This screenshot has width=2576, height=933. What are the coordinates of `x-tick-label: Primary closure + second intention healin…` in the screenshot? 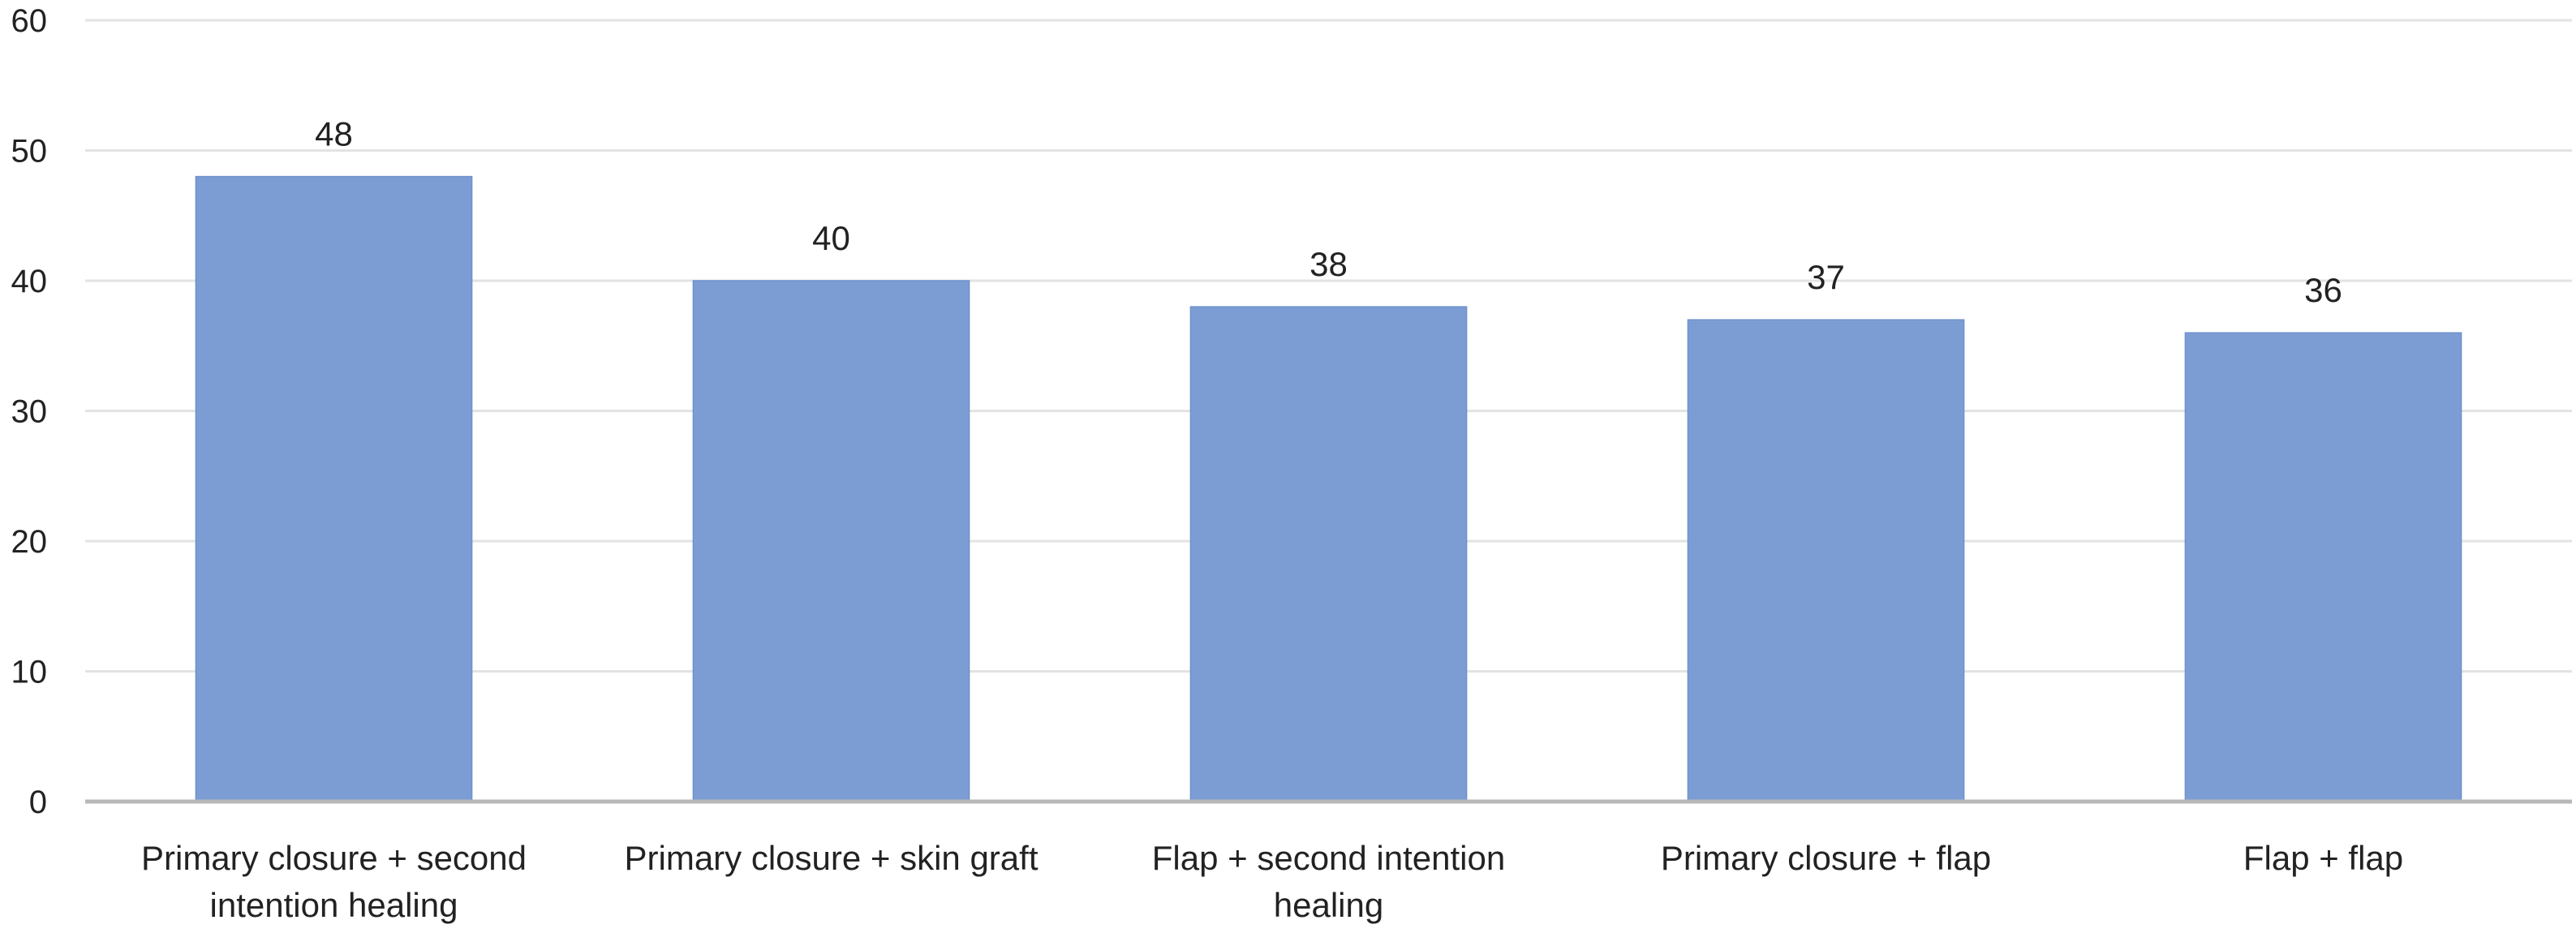 It's located at (334, 882).